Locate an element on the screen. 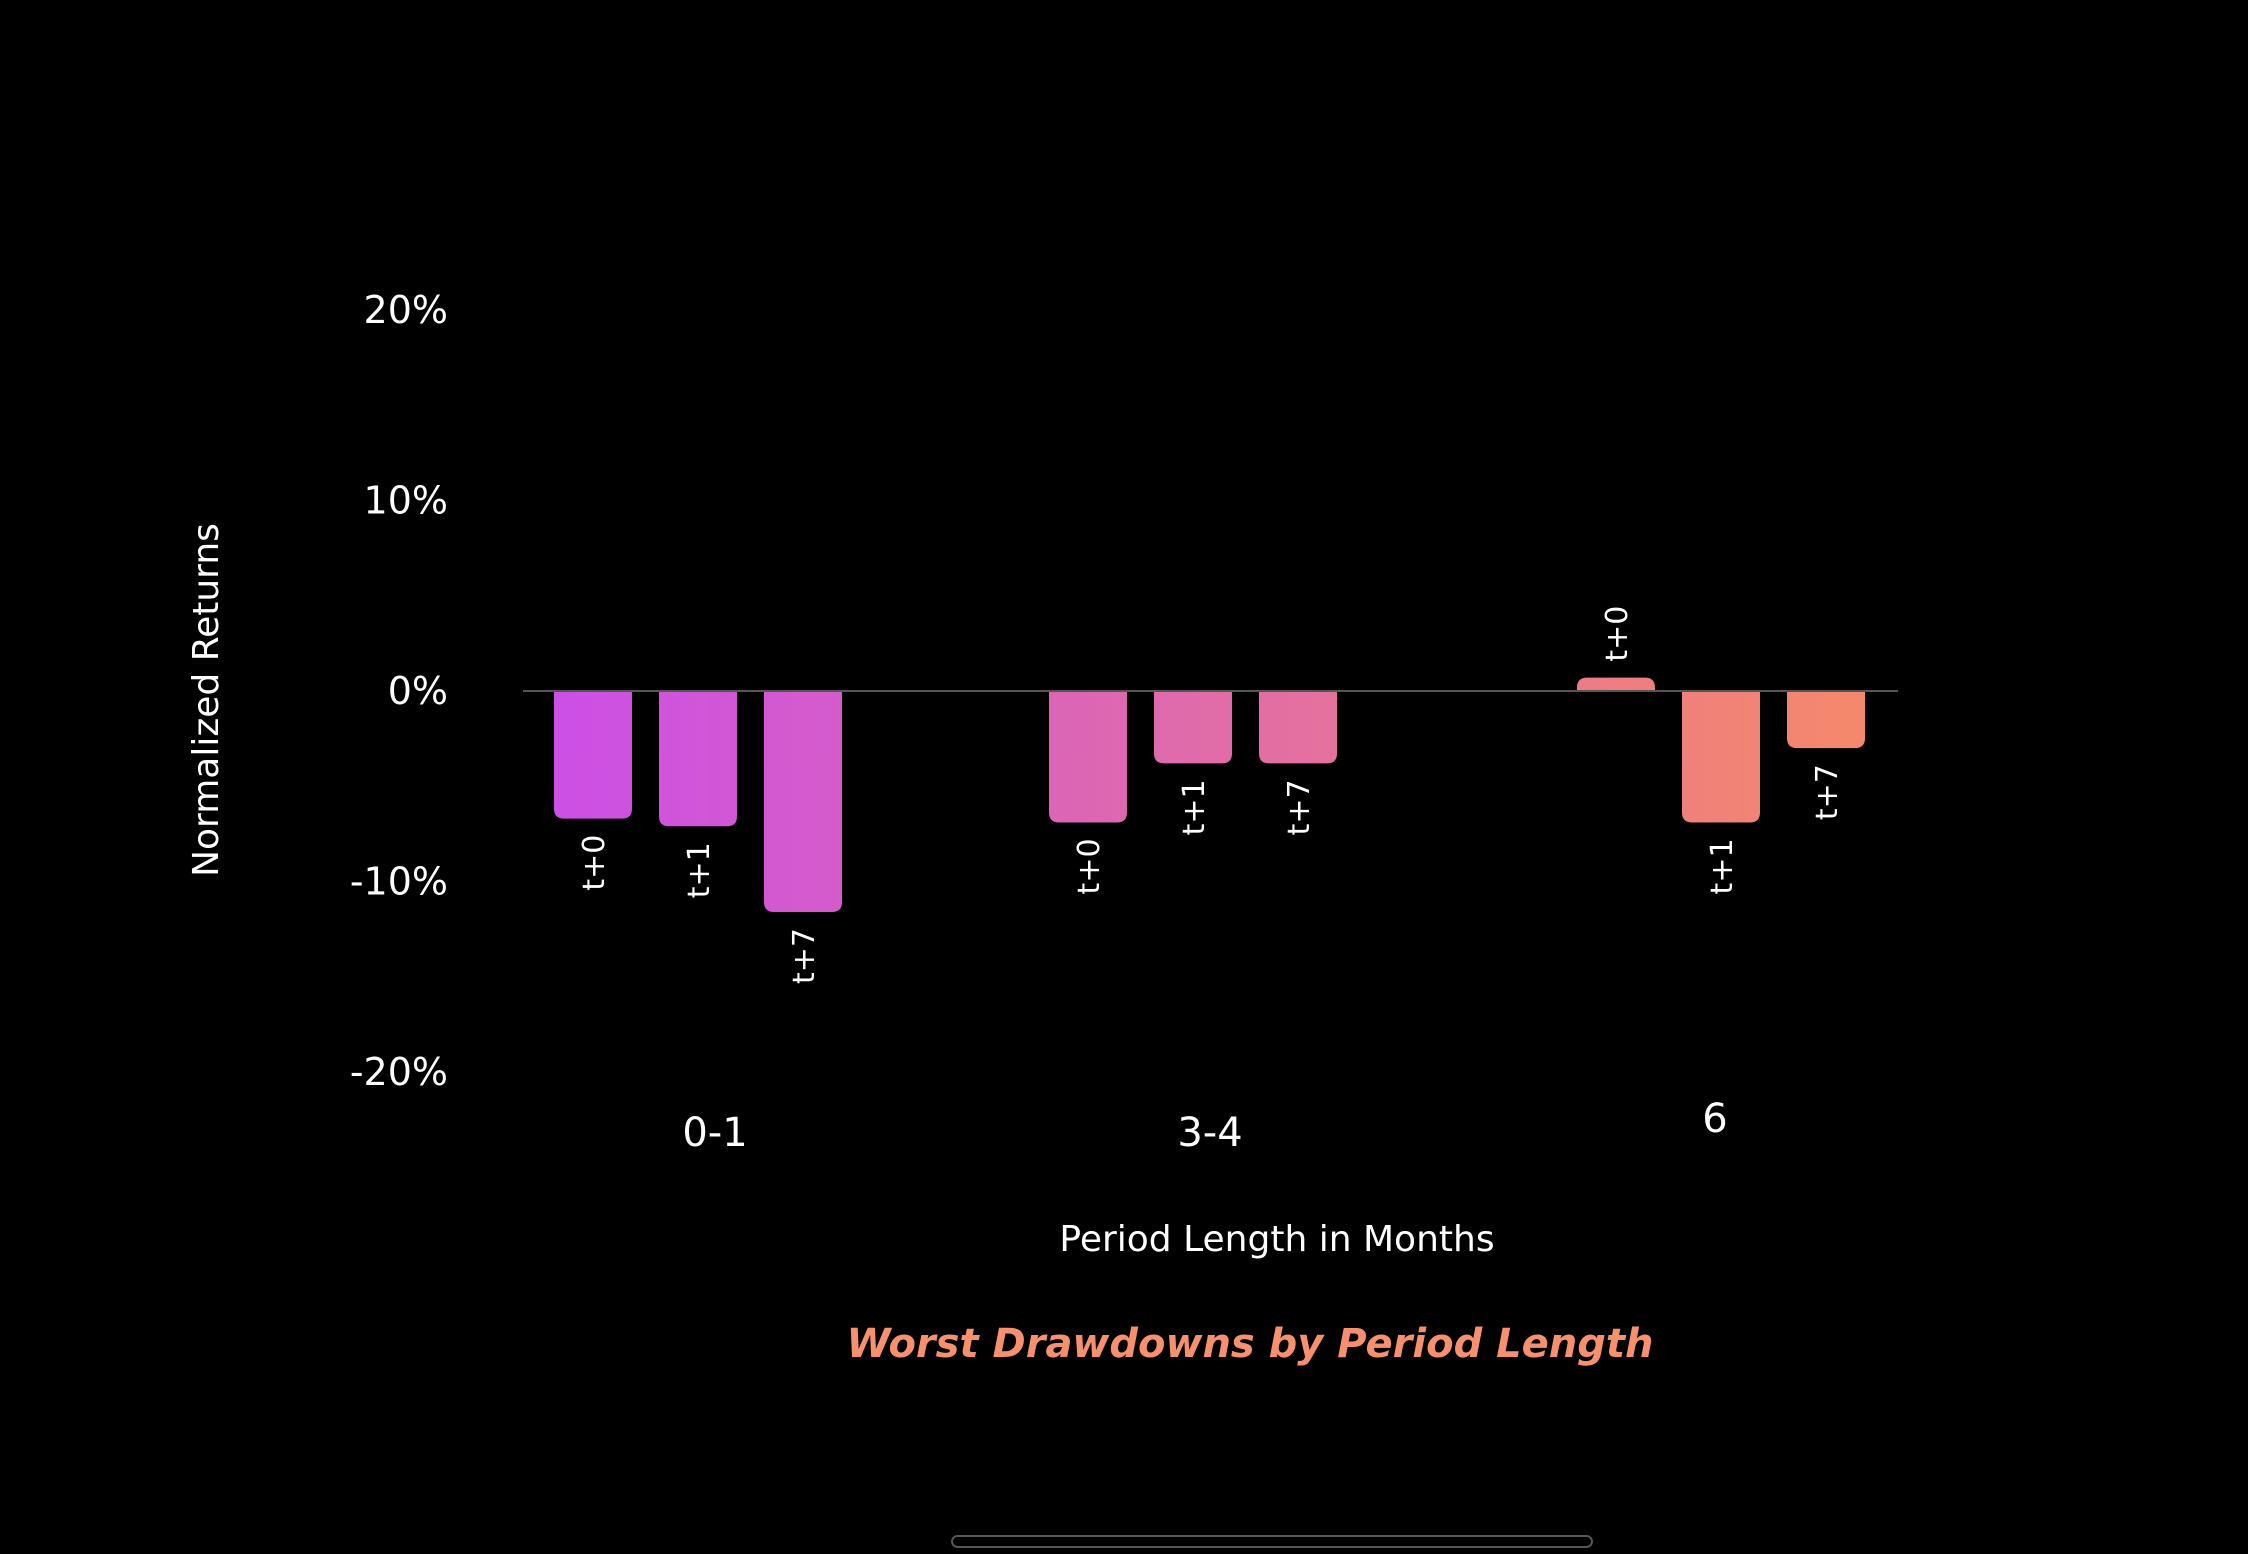  bar-3-4-t+1 is located at coordinates (1193, 727).